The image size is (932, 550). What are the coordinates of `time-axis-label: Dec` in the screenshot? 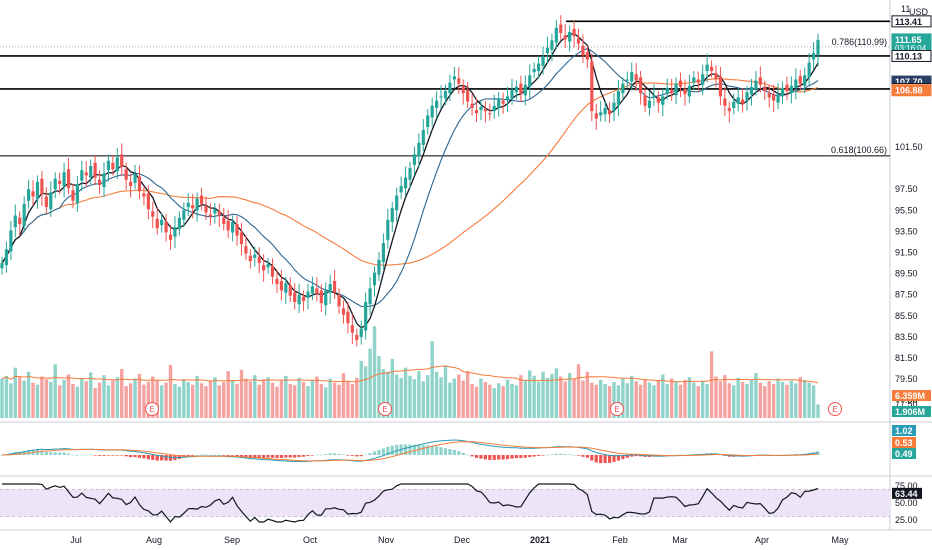 It's located at (462, 540).